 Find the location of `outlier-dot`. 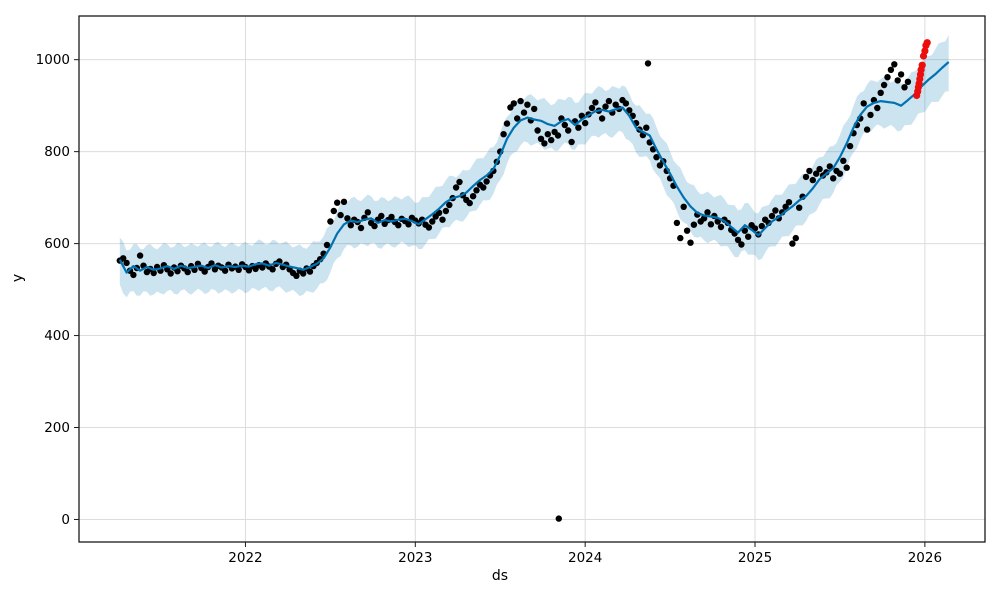

outlier-dot is located at coordinates (558, 518).